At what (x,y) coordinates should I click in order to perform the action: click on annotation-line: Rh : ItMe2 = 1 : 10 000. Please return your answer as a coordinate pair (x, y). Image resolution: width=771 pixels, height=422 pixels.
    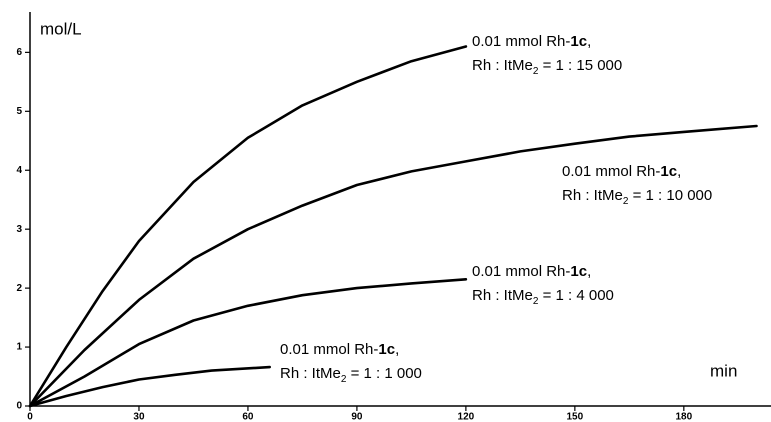
    Looking at the image, I should click on (637, 197).